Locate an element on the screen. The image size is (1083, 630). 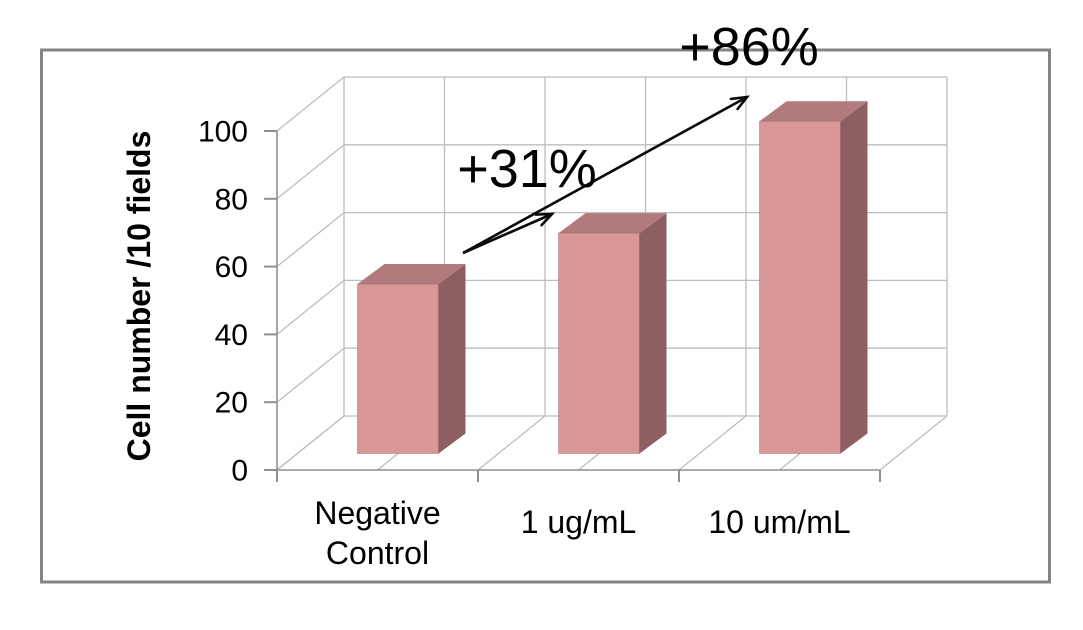
x-category-label-2: 10 um/mL is located at coordinates (779, 522).